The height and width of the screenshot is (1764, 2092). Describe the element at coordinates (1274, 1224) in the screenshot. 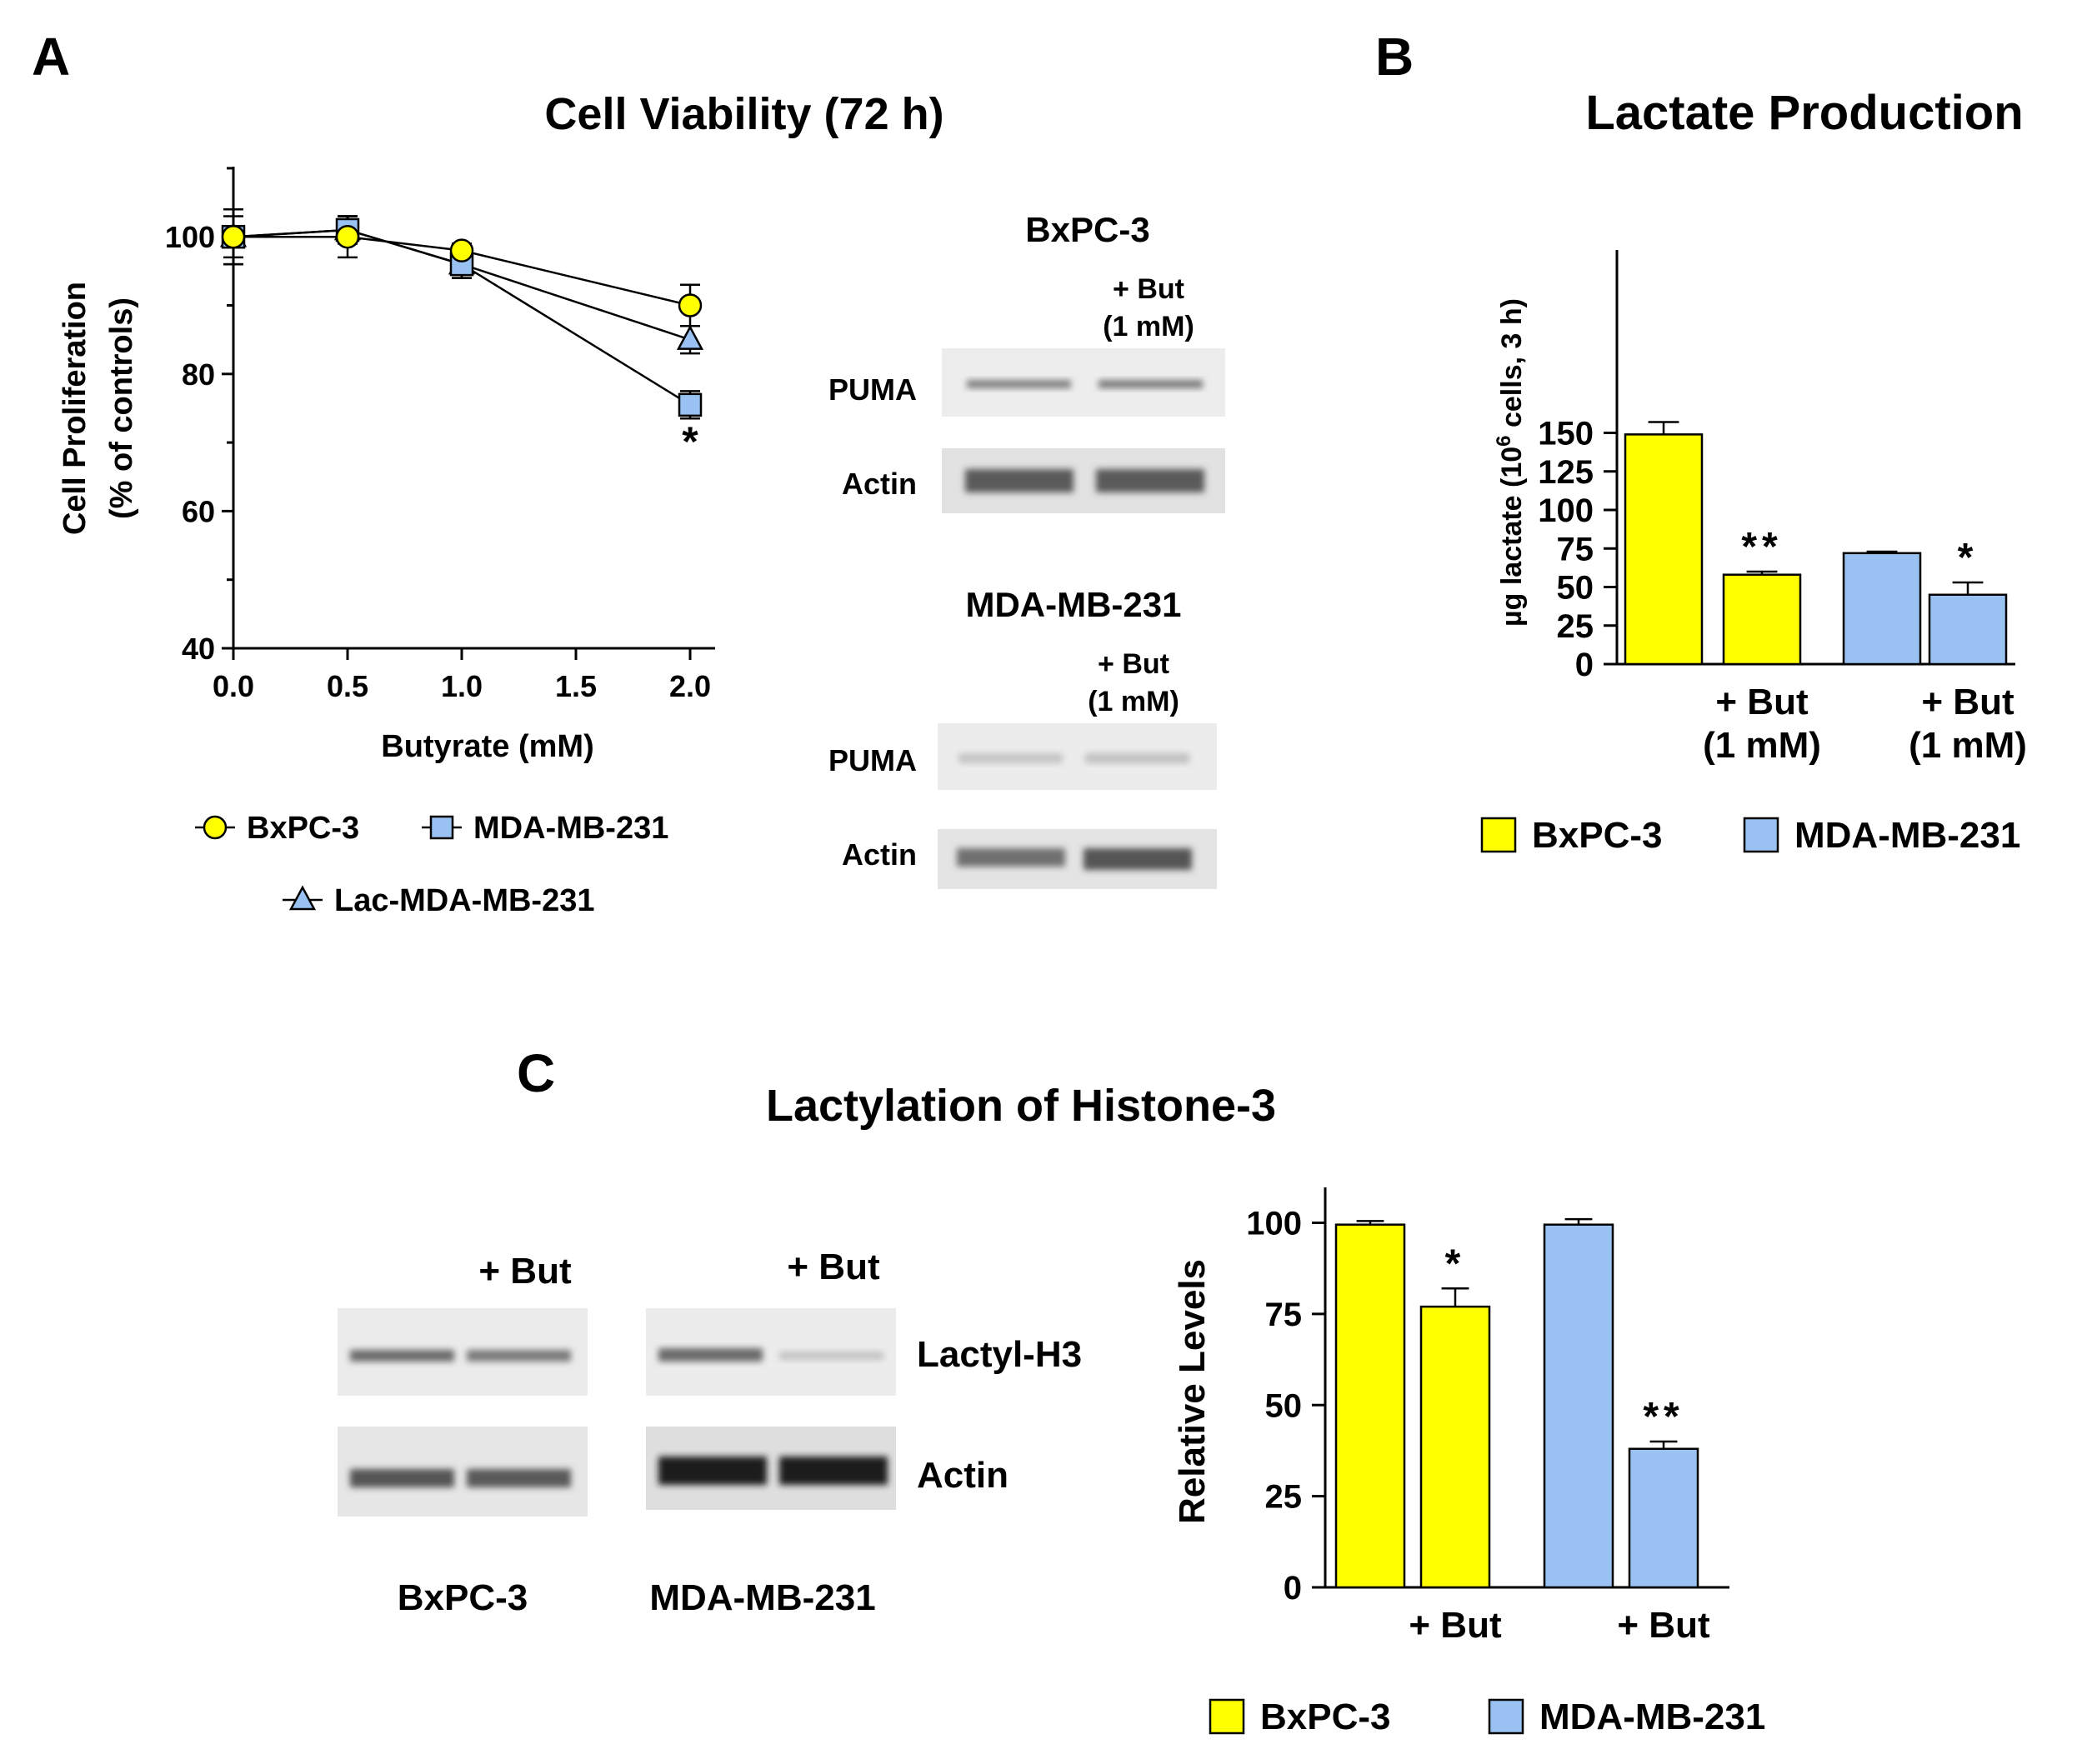

I see `relative-y-tick-label: 100` at that location.